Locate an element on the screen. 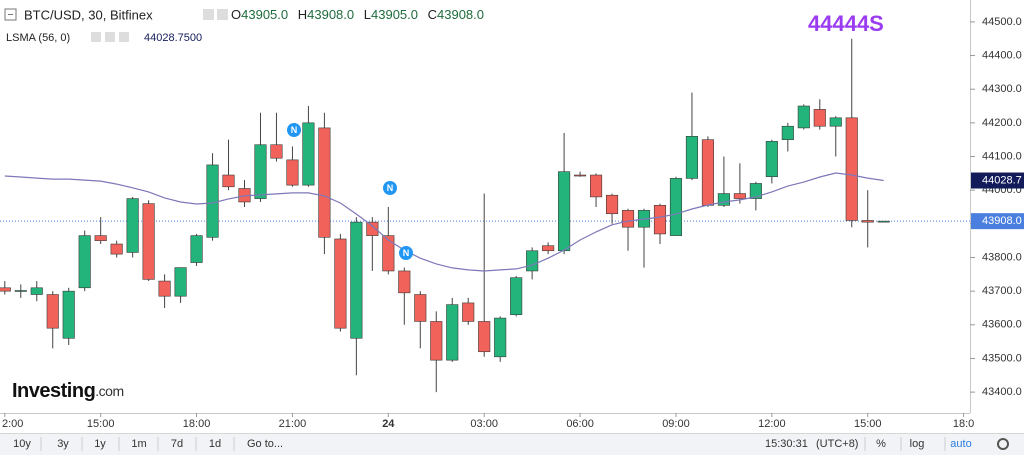  ohlc-key: L is located at coordinates (367, 14).